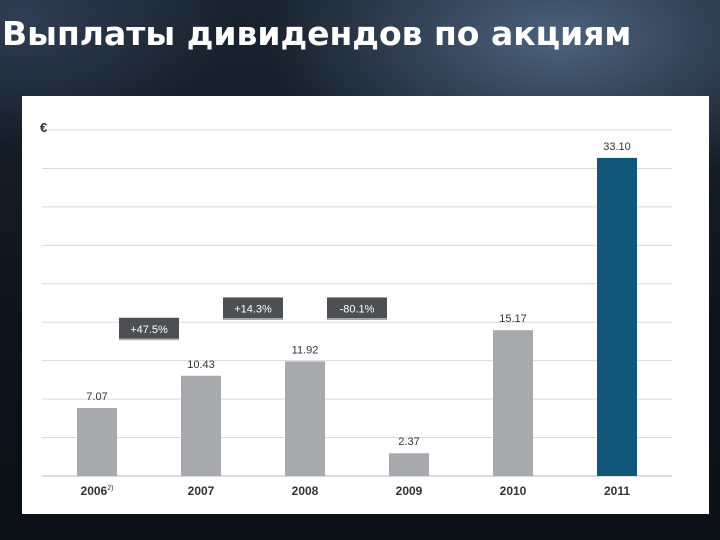 This screenshot has height=540, width=720. What do you see at coordinates (201, 491) in the screenshot?
I see `tick-label-2007: 2007` at bounding box center [201, 491].